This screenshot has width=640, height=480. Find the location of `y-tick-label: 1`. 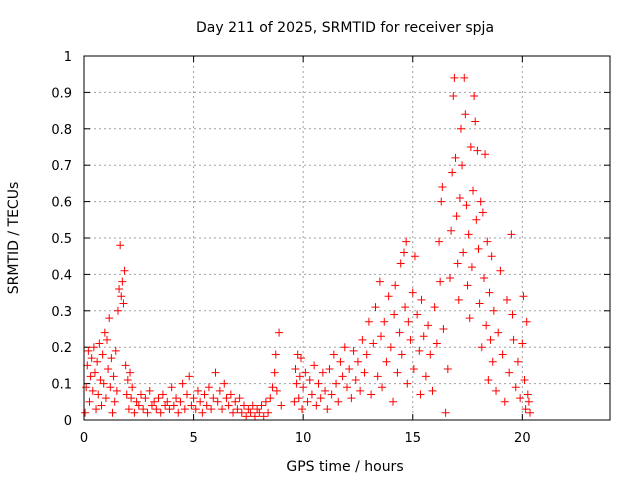

y-tick-label: 1 is located at coordinates (68, 57).